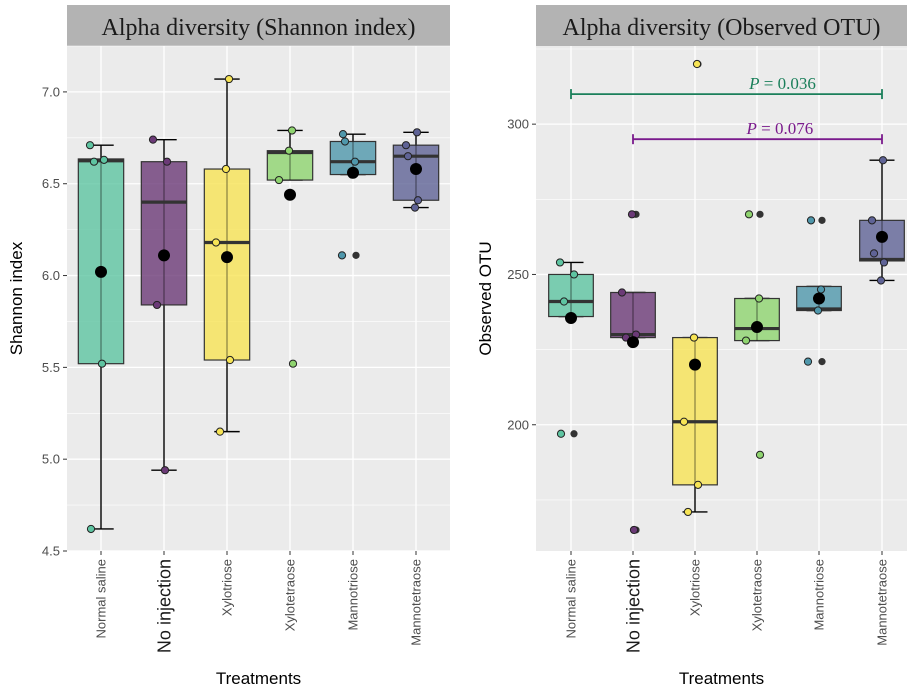 Image resolution: width=909 pixels, height=688 pixels. Describe the element at coordinates (518, 424) in the screenshot. I see `y-tick-label: 200` at that location.